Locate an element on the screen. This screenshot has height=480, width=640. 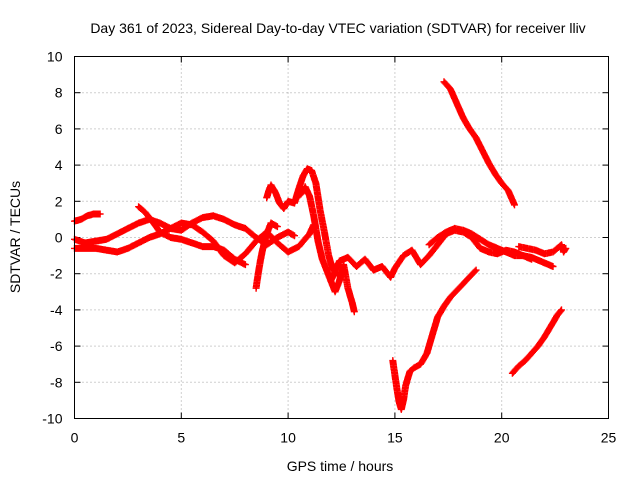
x-tick-label: 15 is located at coordinates (395, 438).